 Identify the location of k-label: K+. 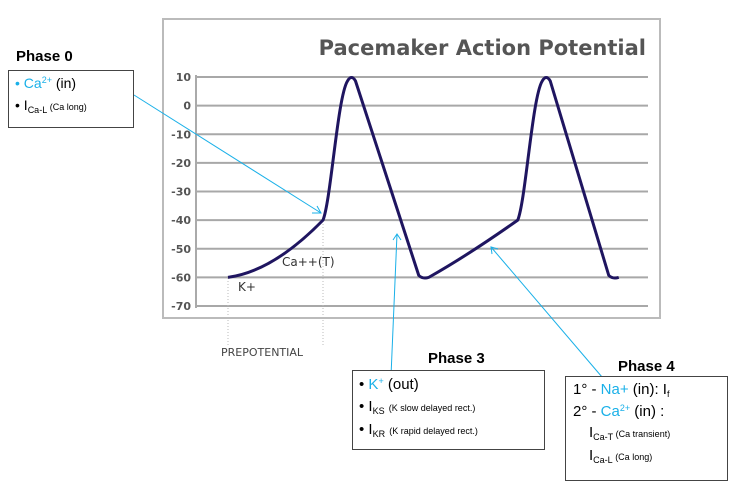
(247, 287).